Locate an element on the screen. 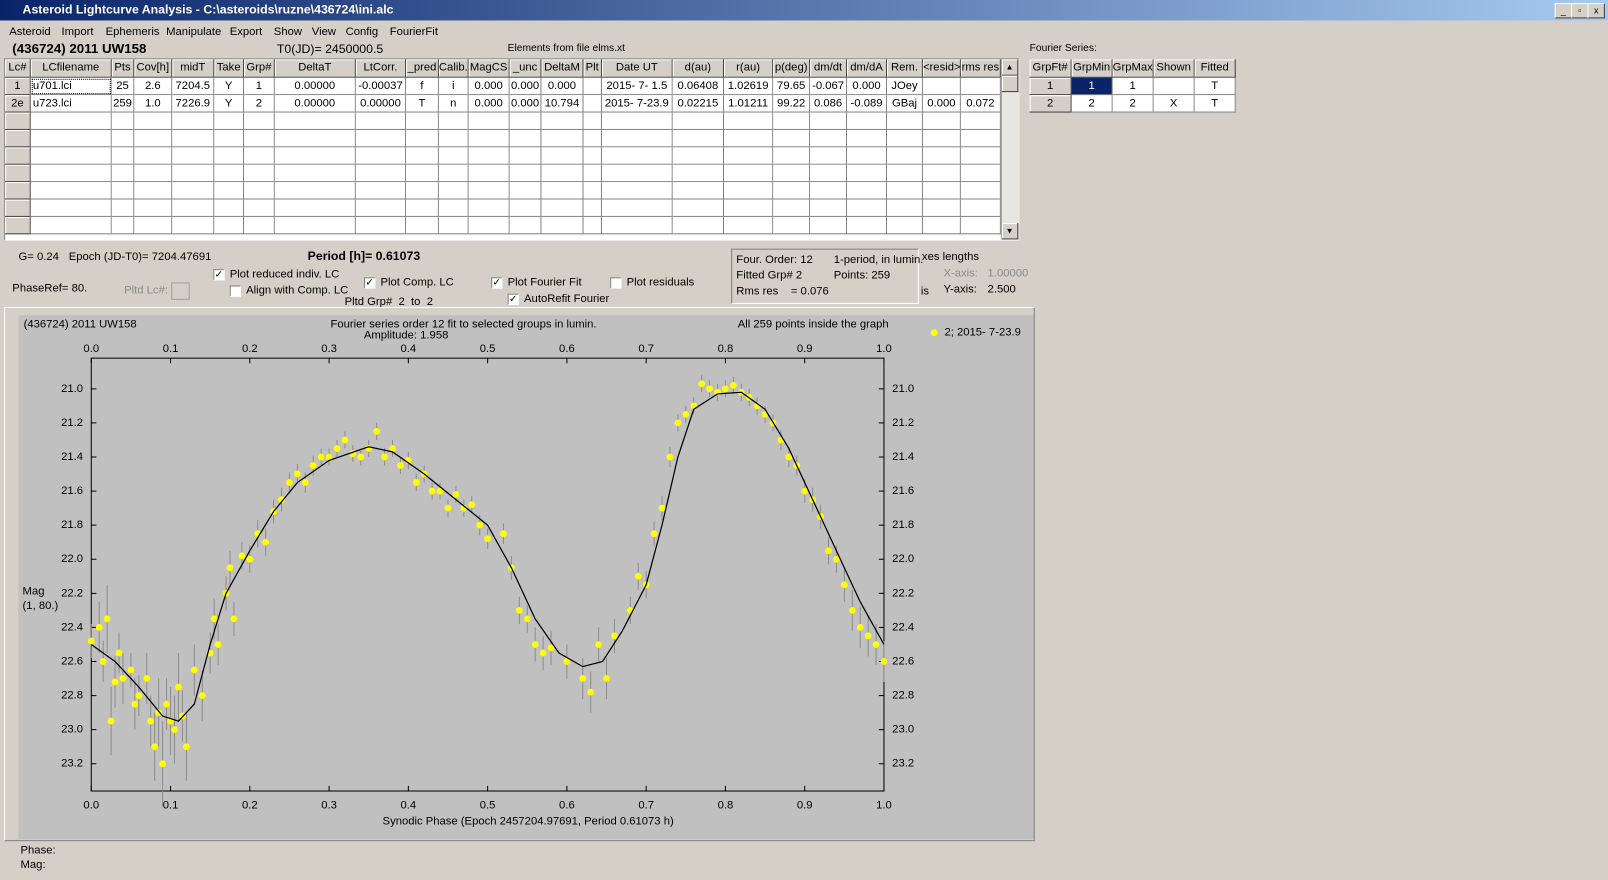 This screenshot has width=1608, height=880. table-cell: 0.06408 is located at coordinates (698, 86).